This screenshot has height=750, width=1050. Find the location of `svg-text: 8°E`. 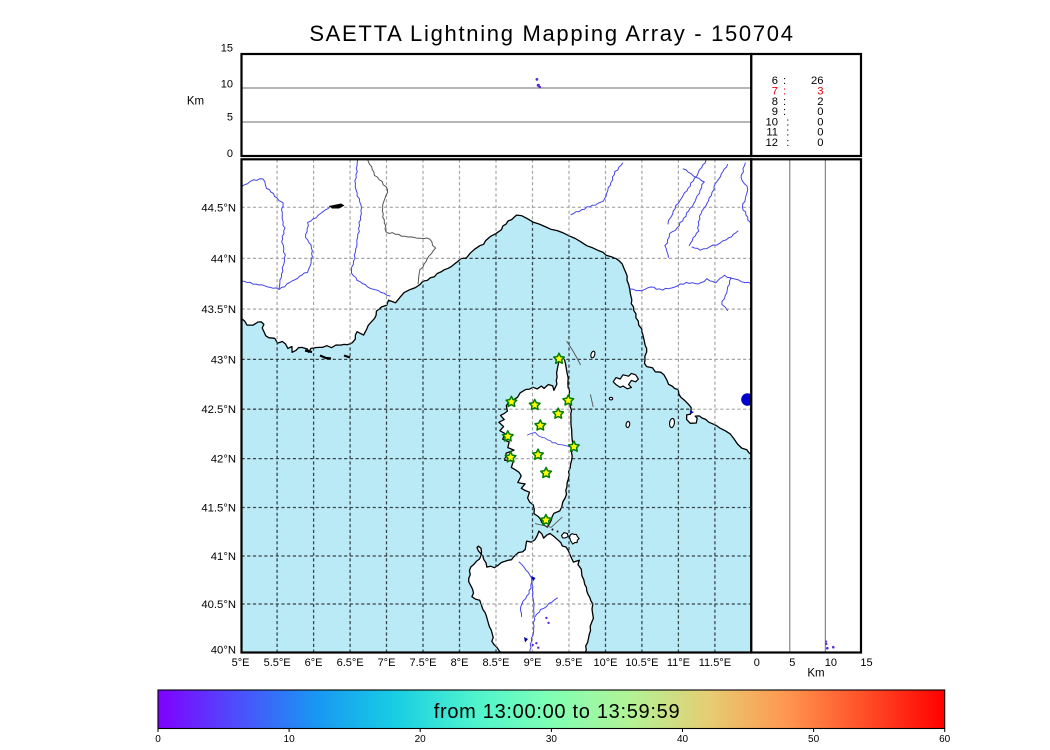

svg-text: 8°E is located at coordinates (460, 663).